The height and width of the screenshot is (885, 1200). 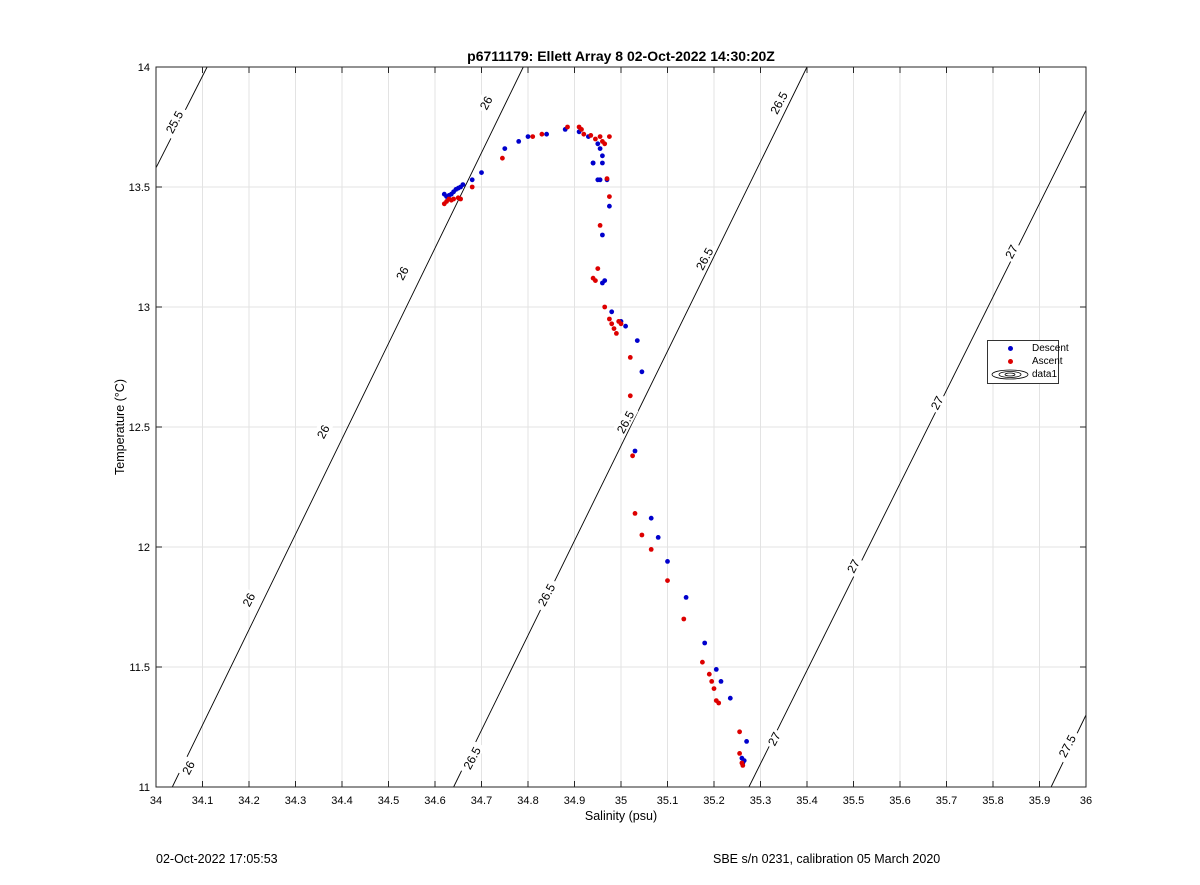 I want to click on x-tick-label: 34.1, so click(x=202, y=801).